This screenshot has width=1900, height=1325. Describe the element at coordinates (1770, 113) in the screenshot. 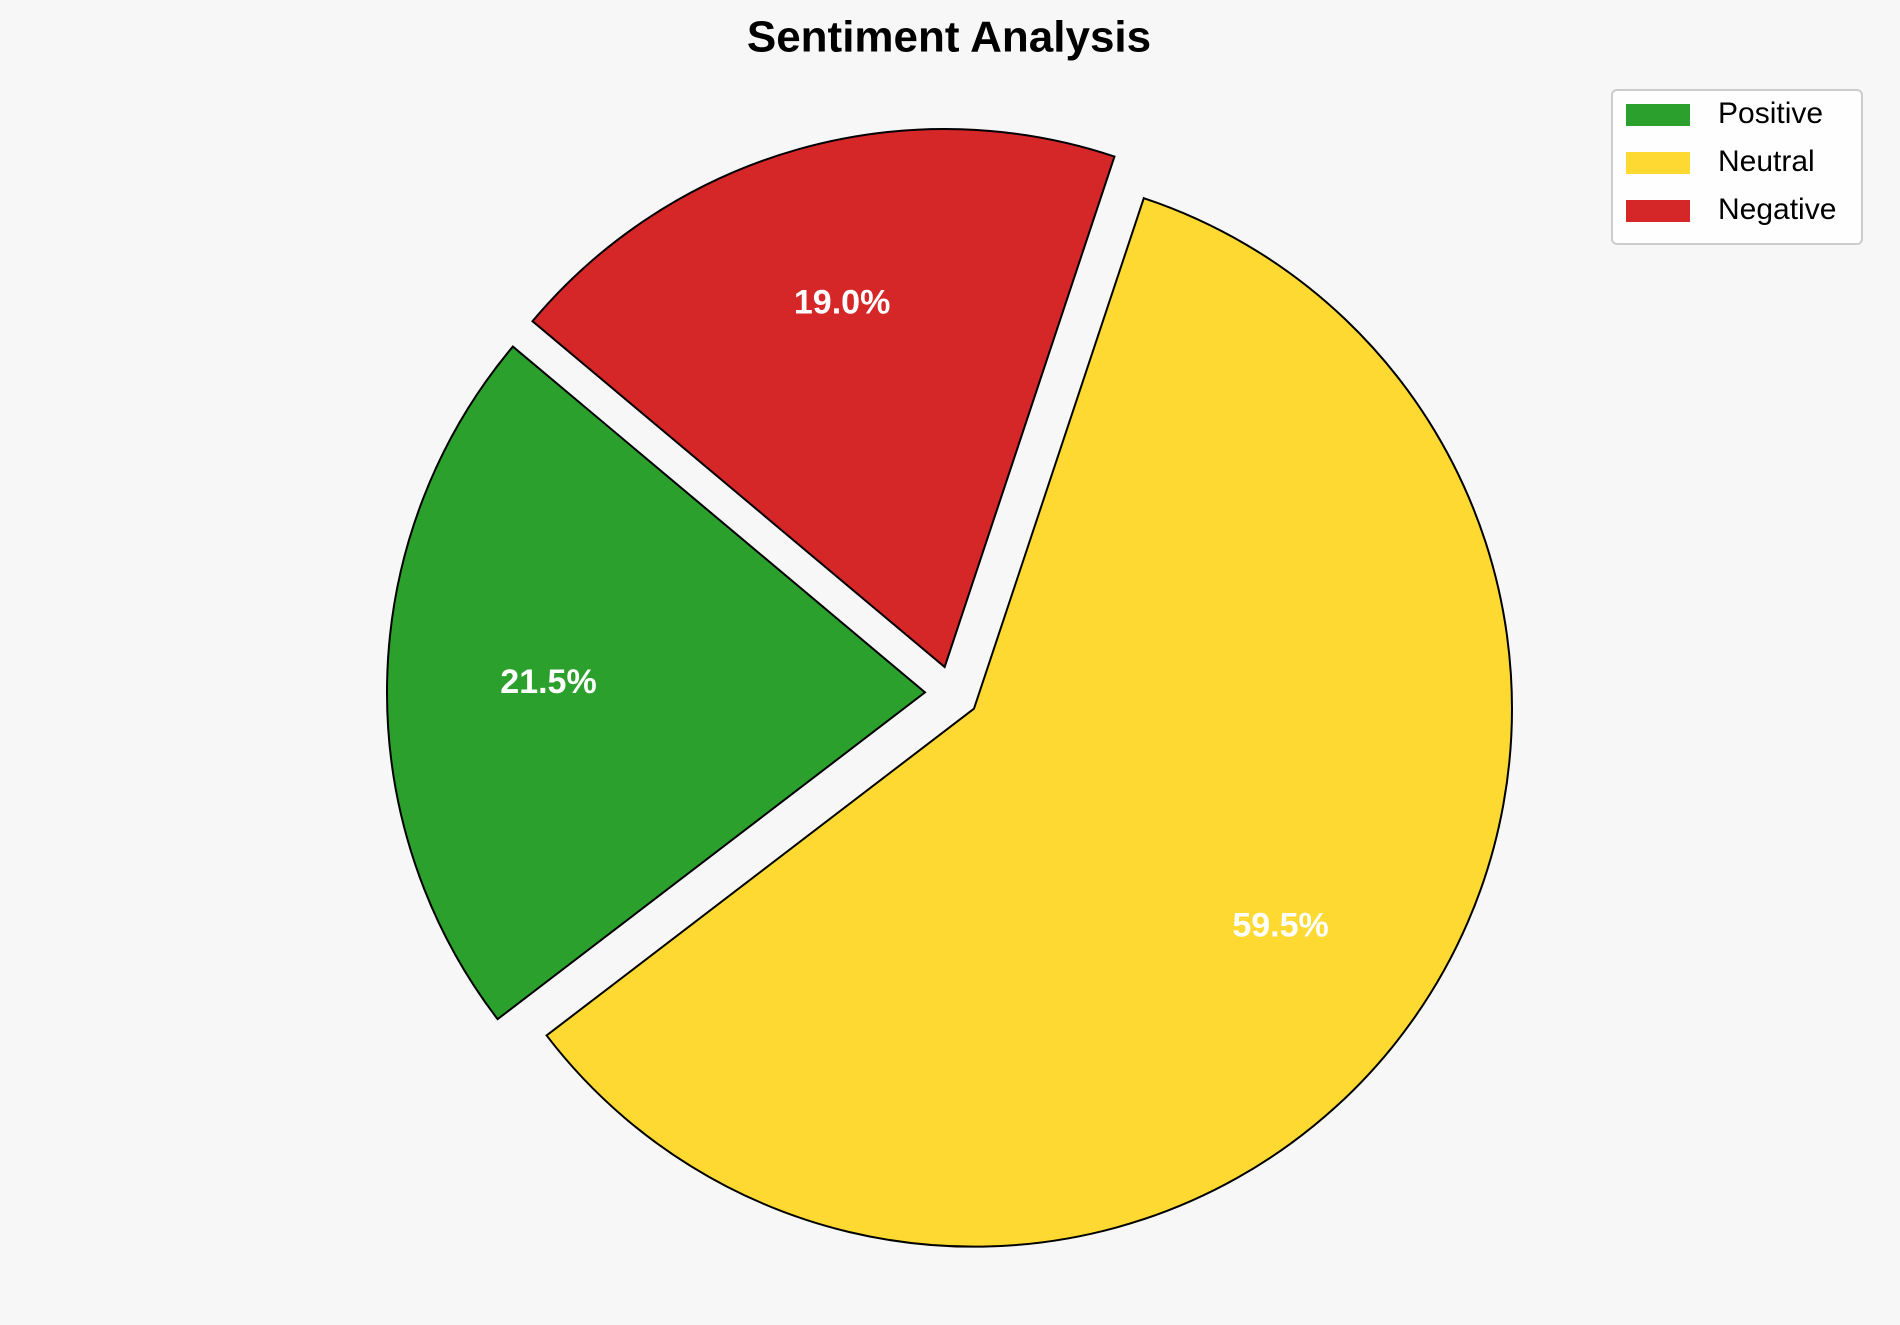

I see `legend-label: Positive` at that location.